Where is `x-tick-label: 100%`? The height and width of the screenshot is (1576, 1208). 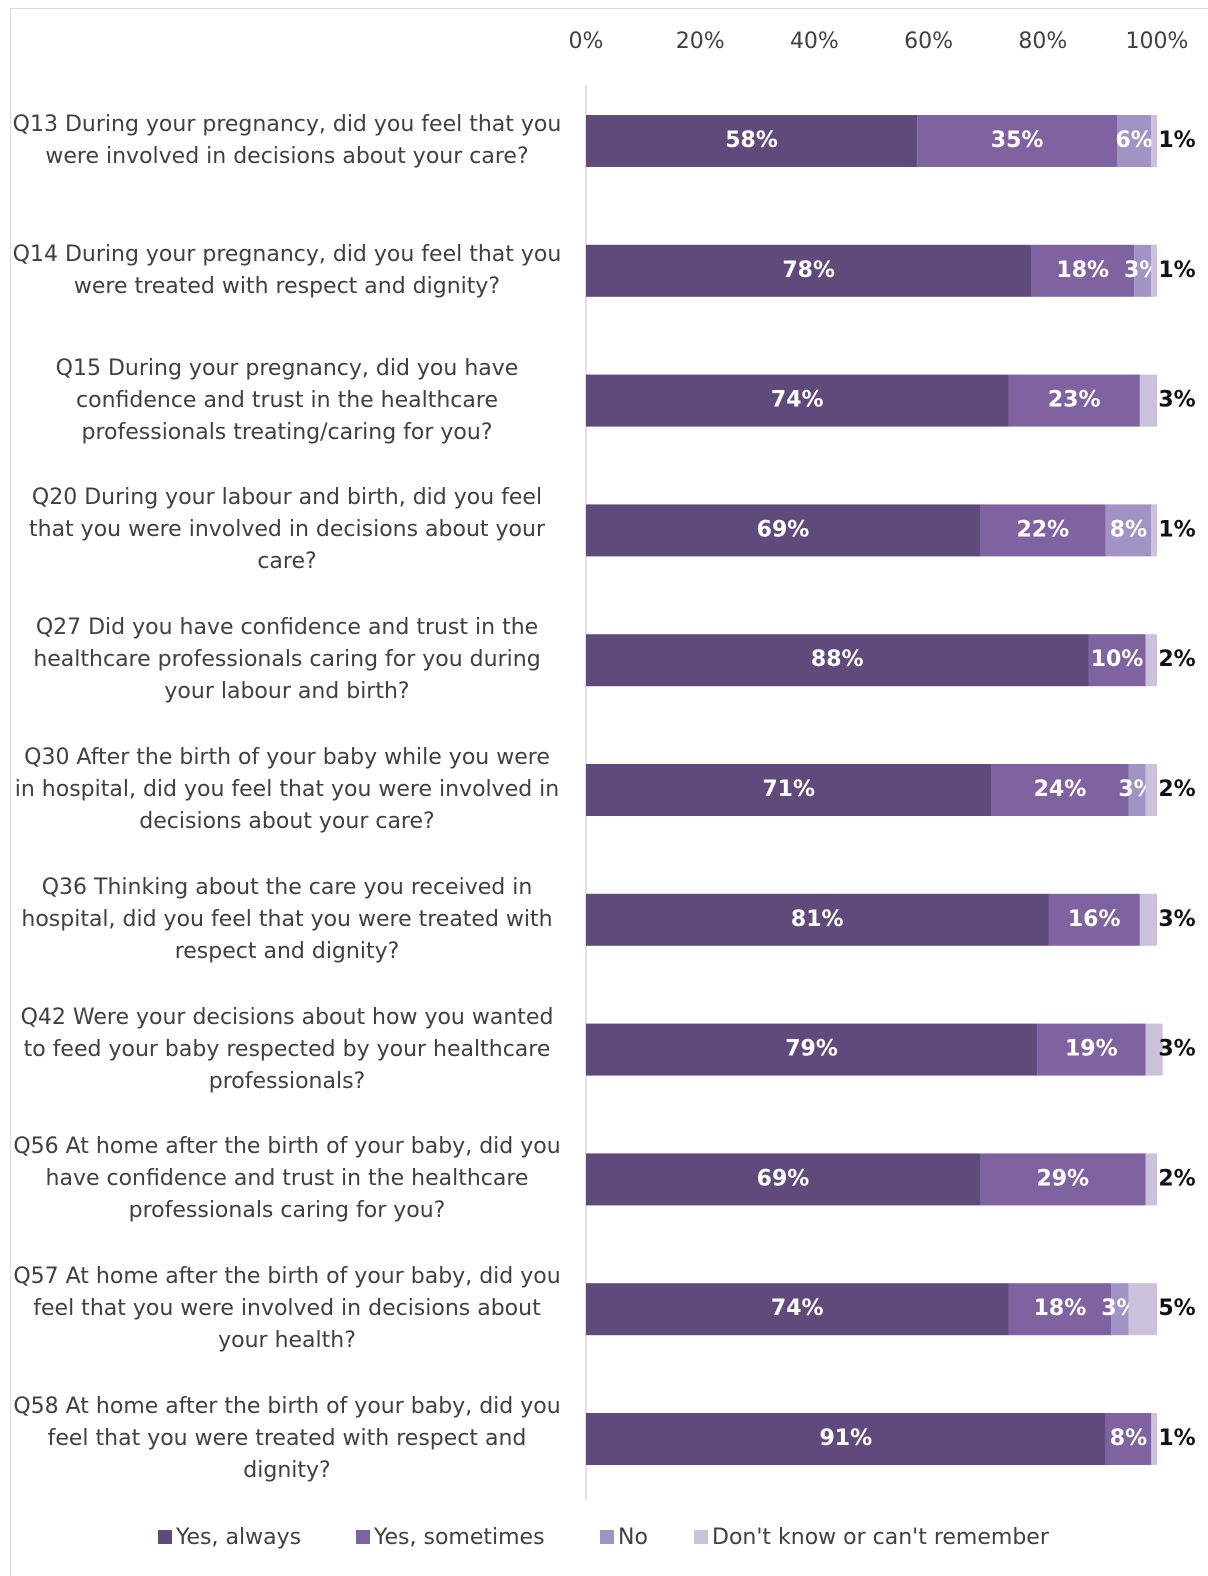
x-tick-label: 100% is located at coordinates (1157, 41).